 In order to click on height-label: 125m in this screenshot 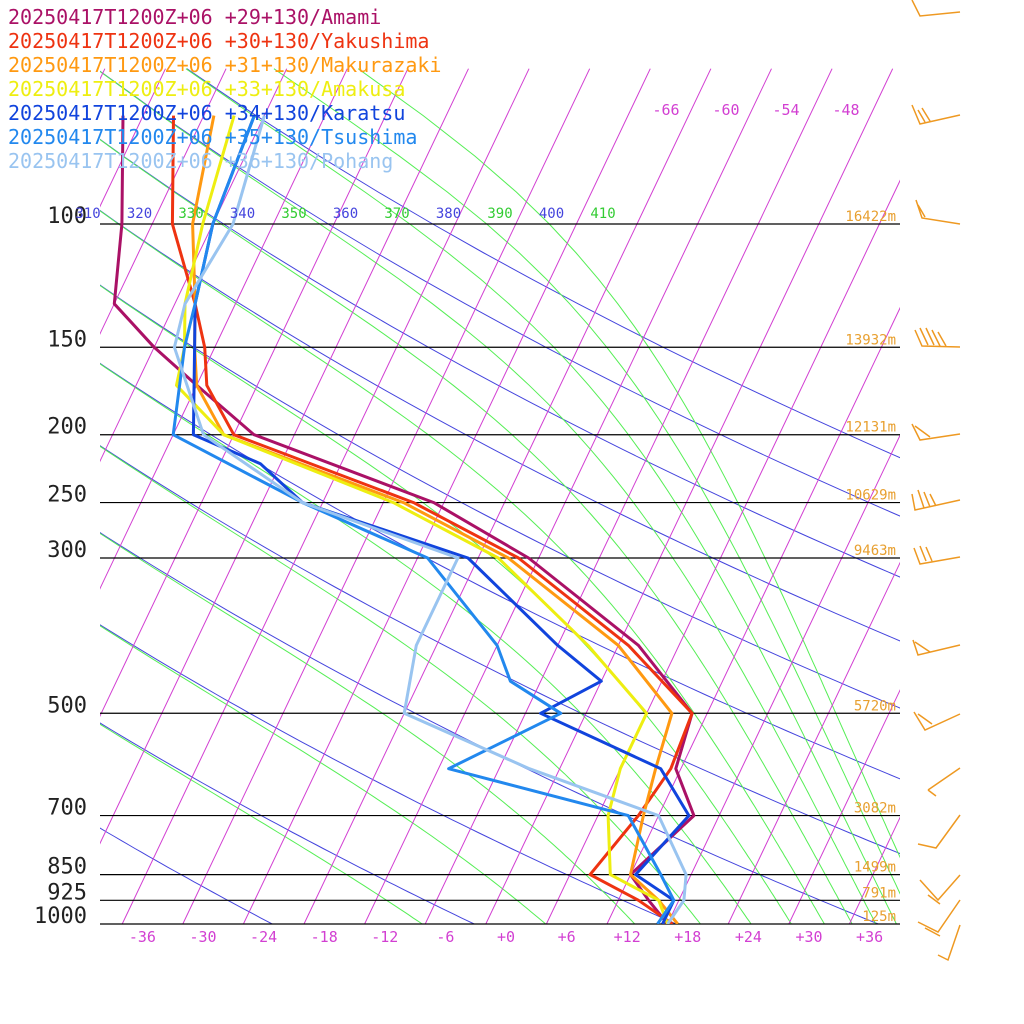, I will do `click(879, 917)`.